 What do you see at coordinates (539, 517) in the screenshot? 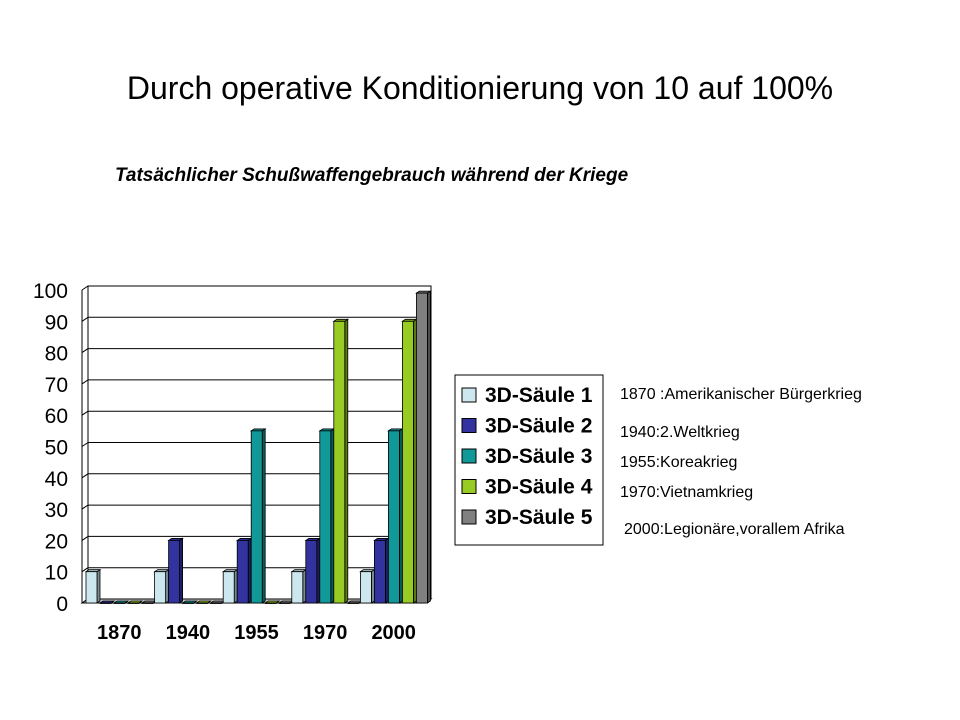
I see `legend-label: 3D-Säule 5` at bounding box center [539, 517].